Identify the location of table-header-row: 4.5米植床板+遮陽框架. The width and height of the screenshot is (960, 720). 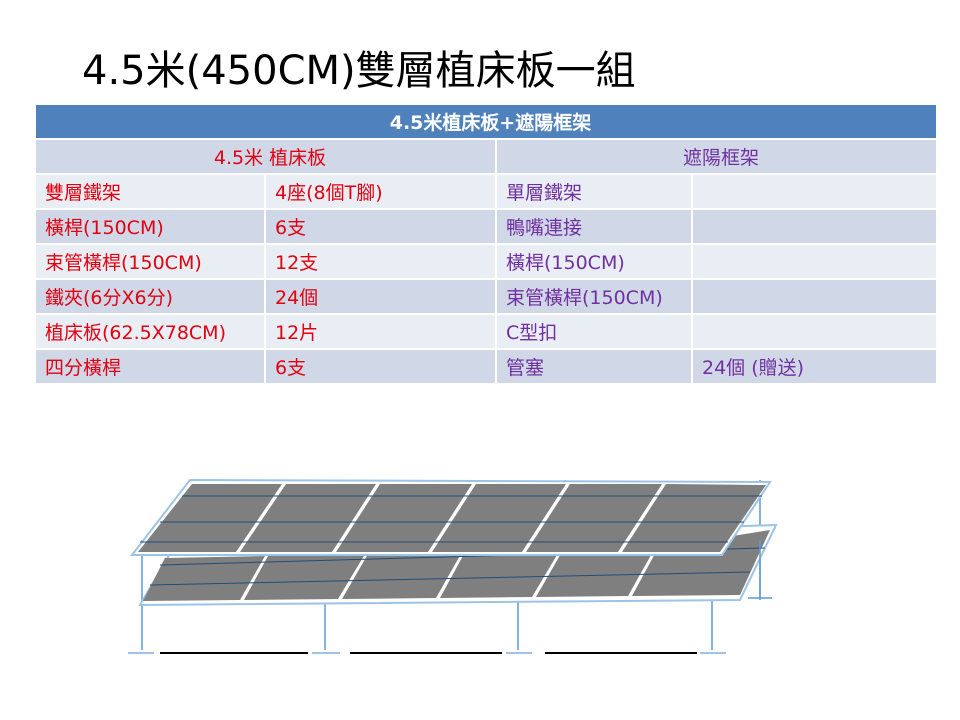
(486, 121).